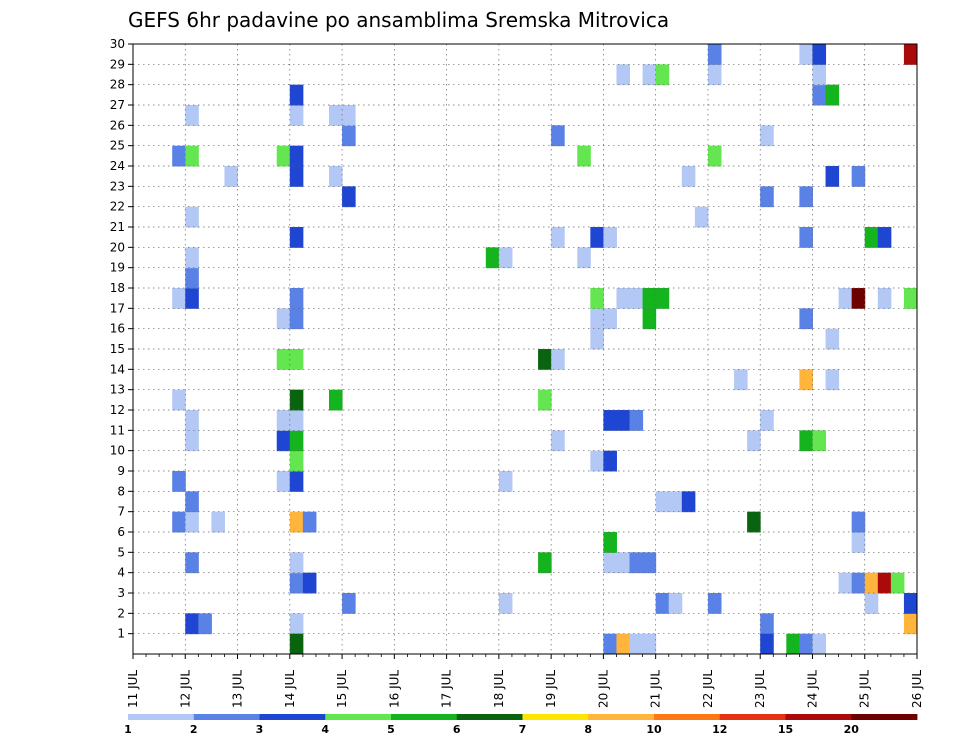 The height and width of the screenshot is (742, 960). I want to click on x-tick-label: 13 JUL, so click(238, 689).